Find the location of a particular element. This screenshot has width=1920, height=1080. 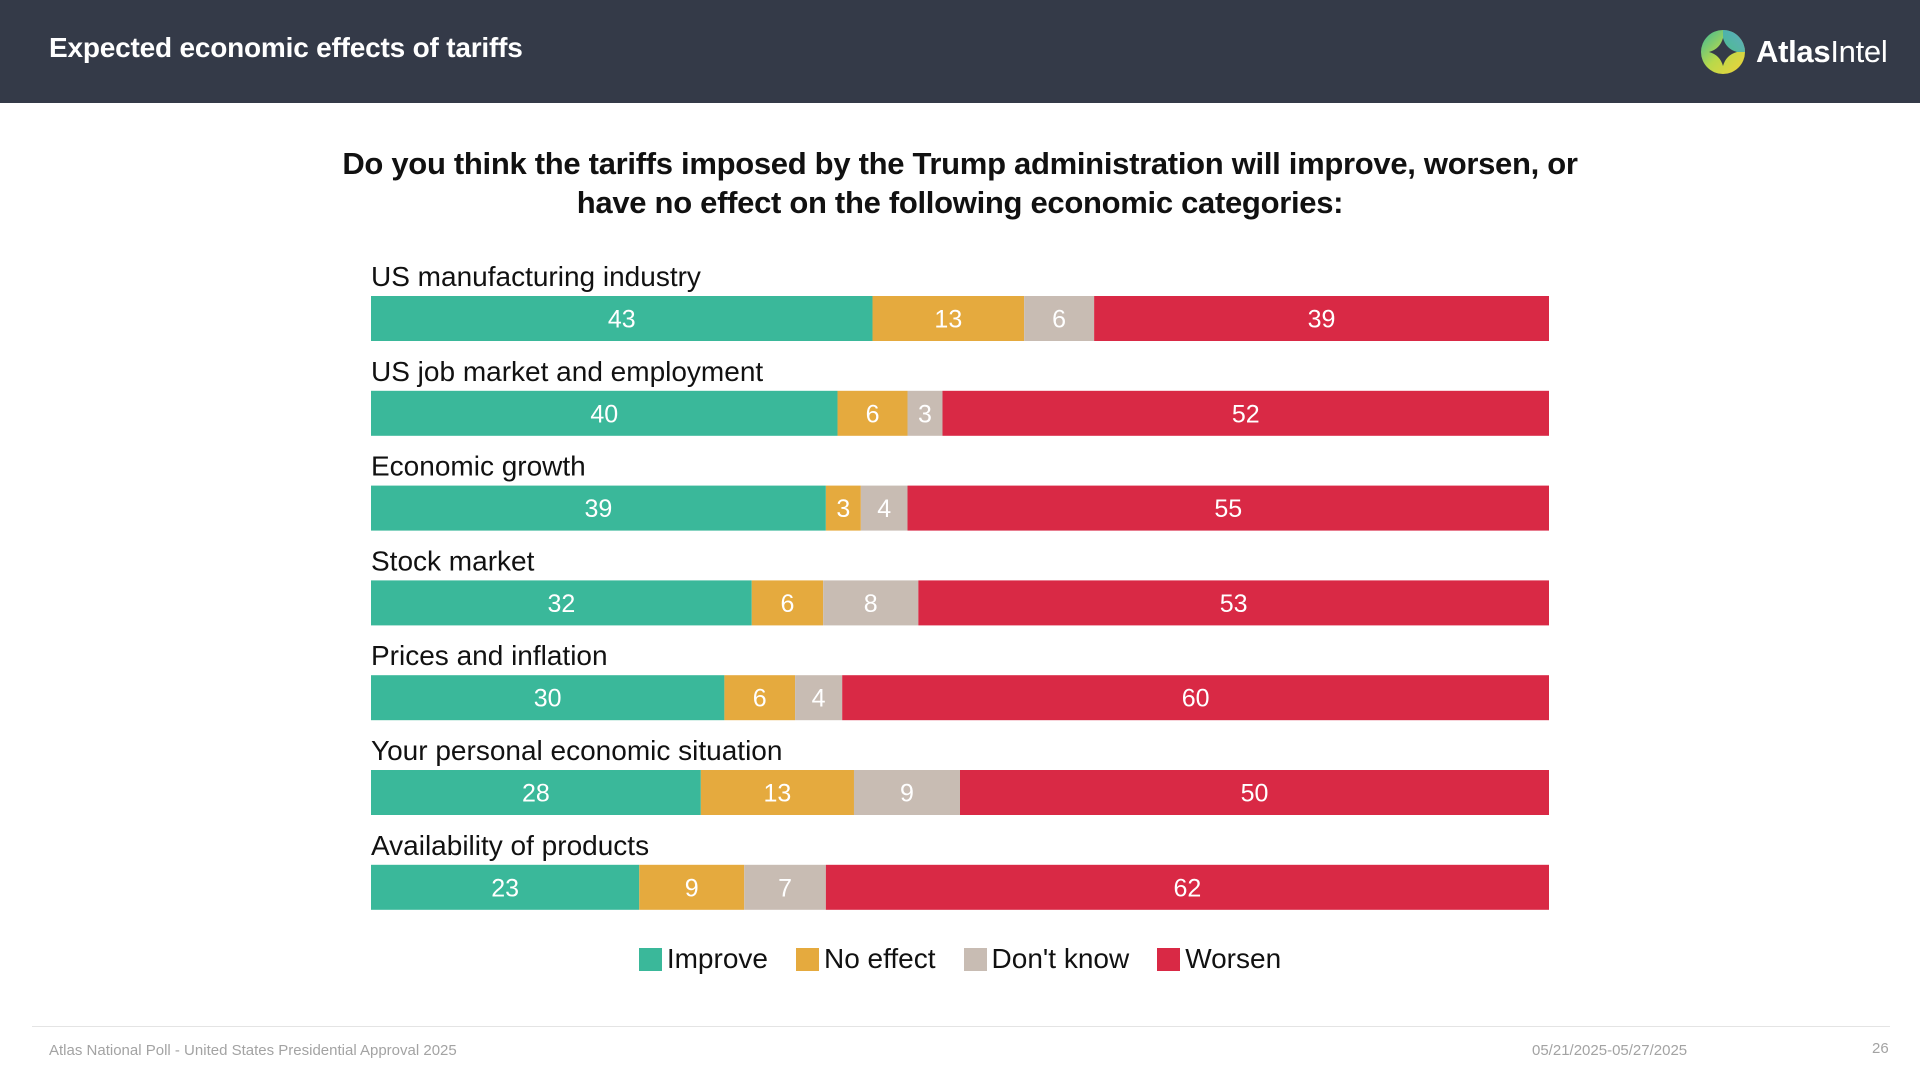

atlasintel-logo-icon is located at coordinates (1723, 52).